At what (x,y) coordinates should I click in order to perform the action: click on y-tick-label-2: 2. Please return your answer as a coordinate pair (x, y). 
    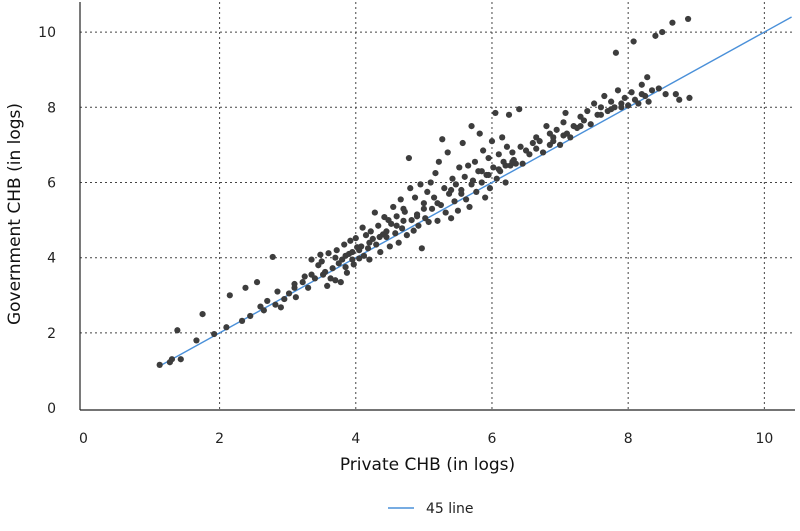
    Looking at the image, I should click on (51, 334).